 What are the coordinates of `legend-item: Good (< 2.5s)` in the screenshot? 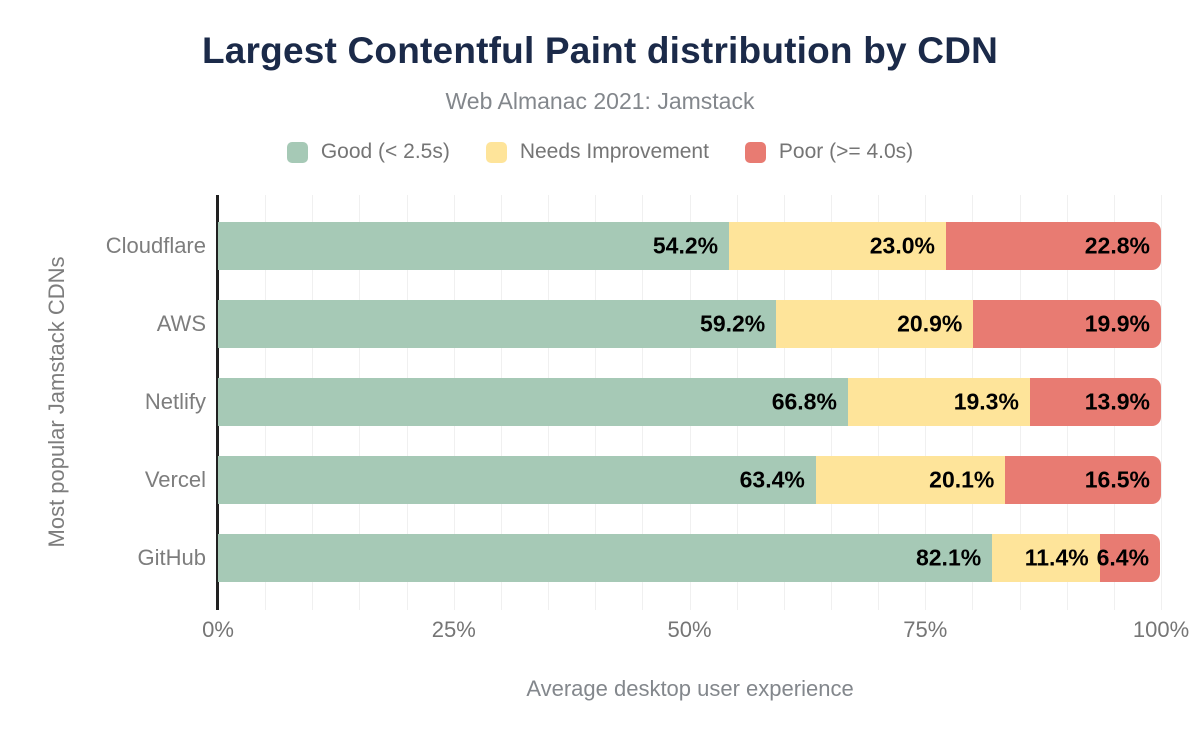 It's located at (368, 152).